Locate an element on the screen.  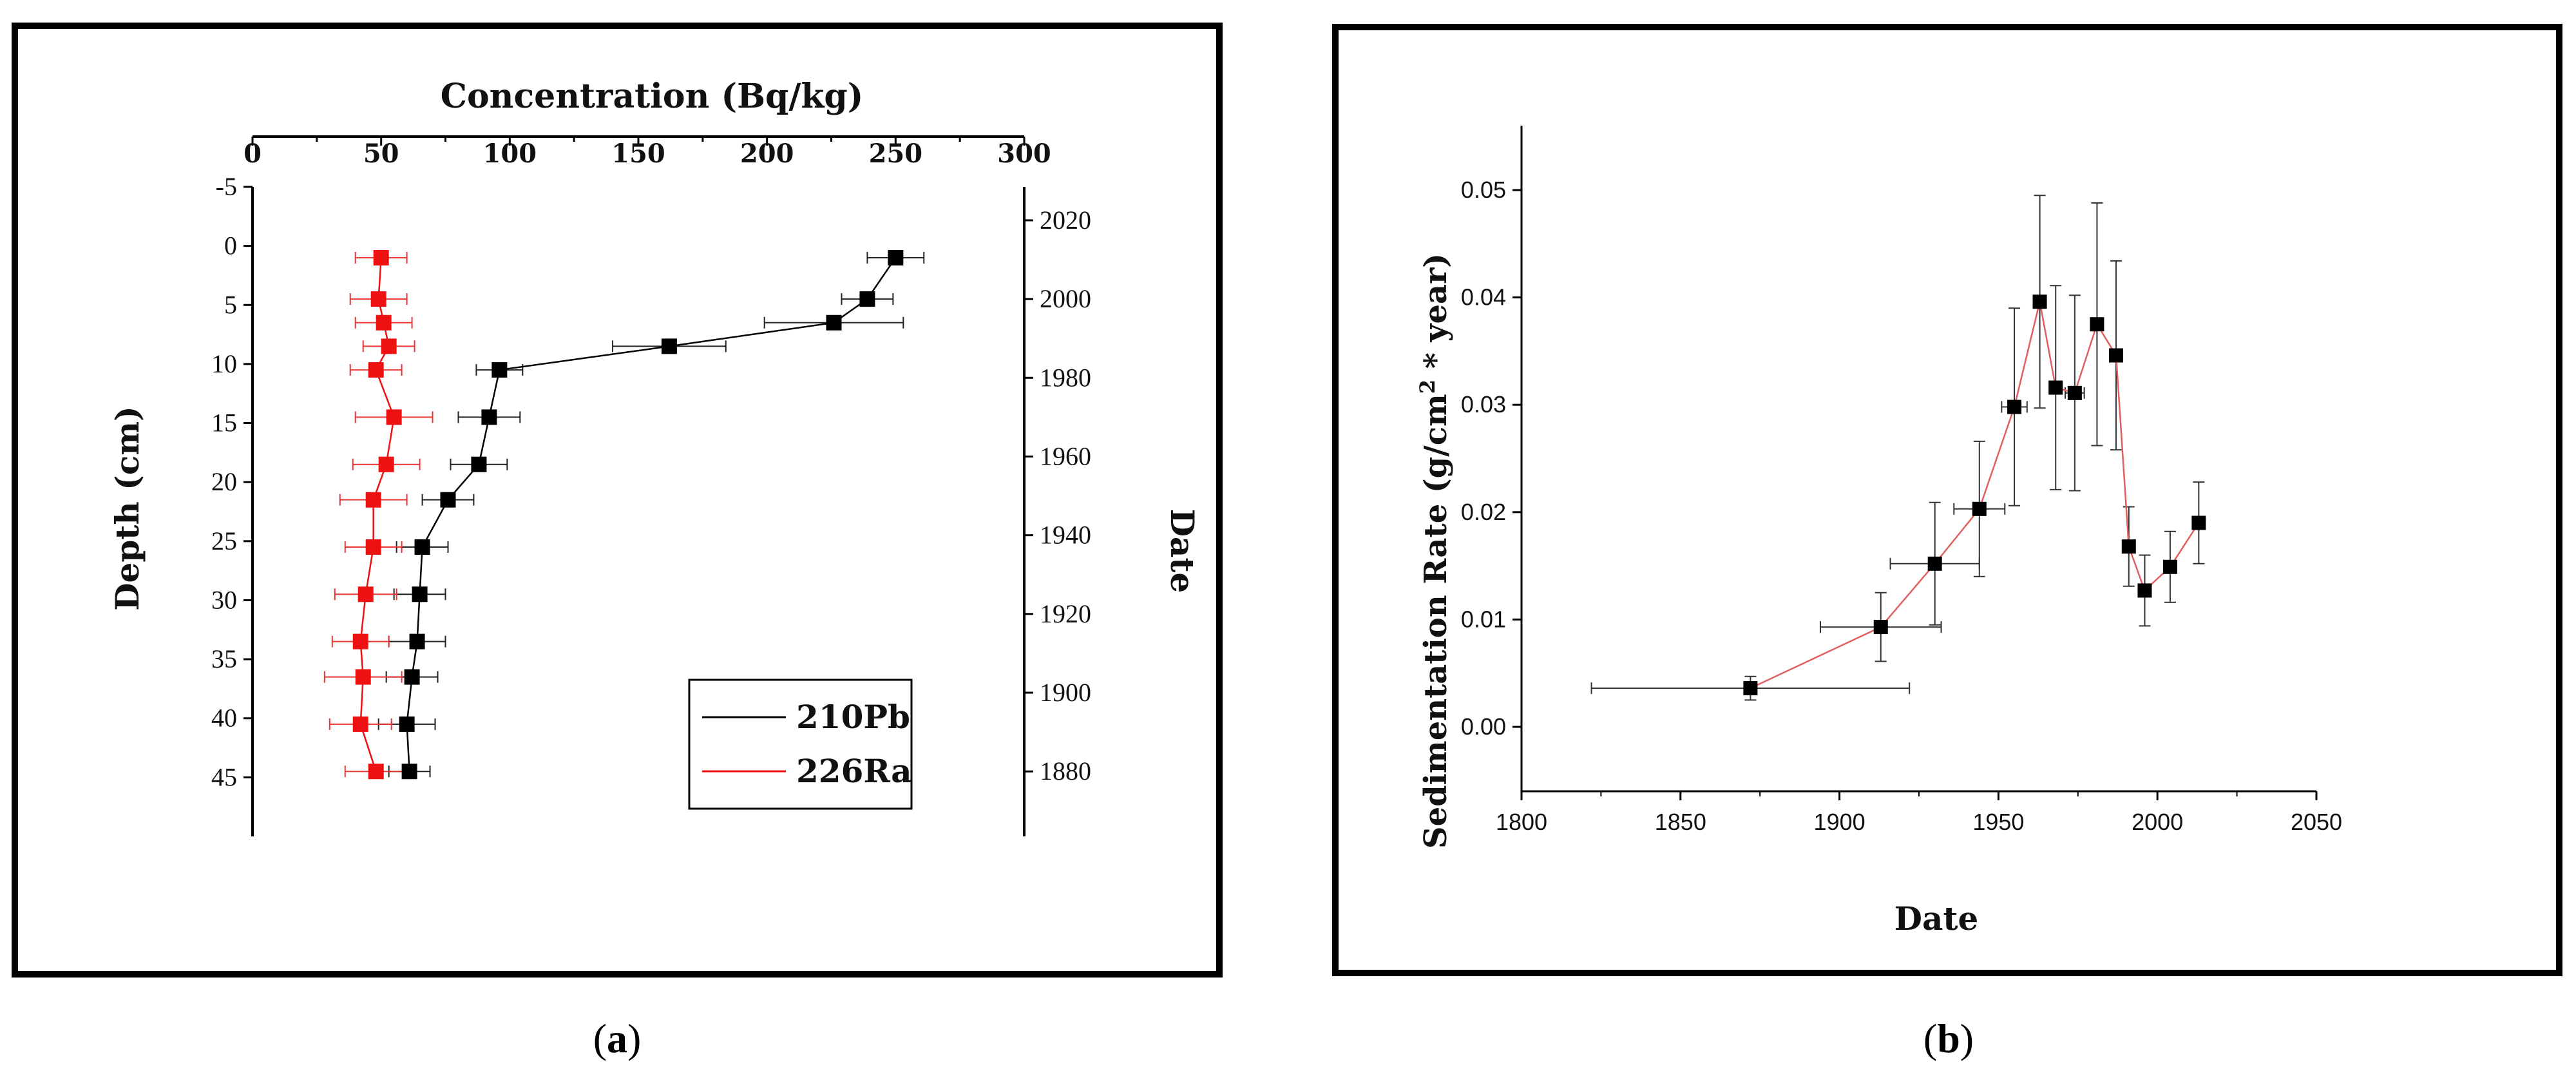
series-line is located at coordinates (1975, 495).